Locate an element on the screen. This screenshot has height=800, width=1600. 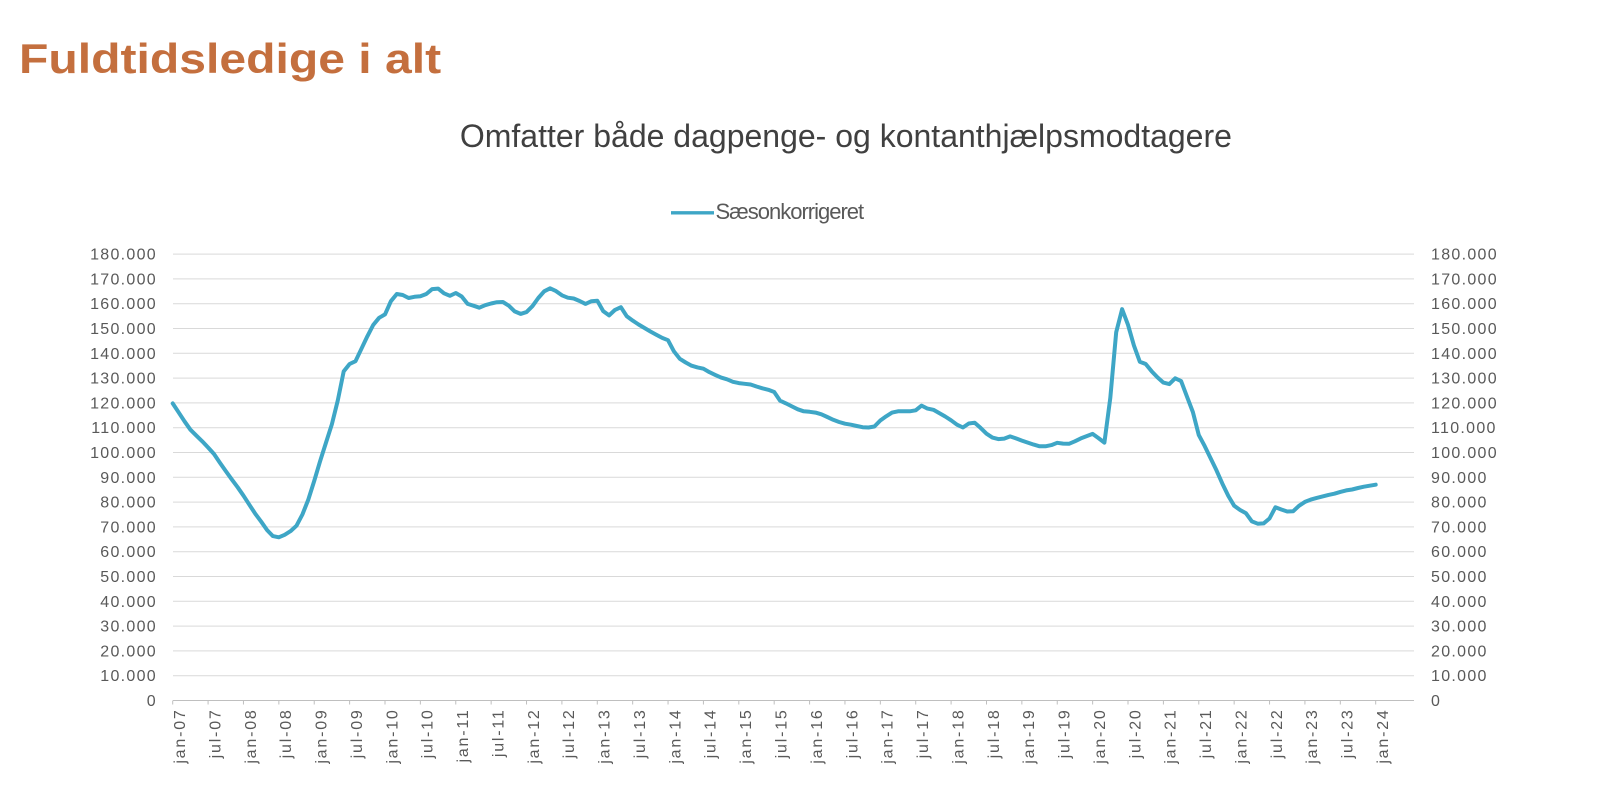
svg-text: jan-23 is located at coordinates (1312, 736).